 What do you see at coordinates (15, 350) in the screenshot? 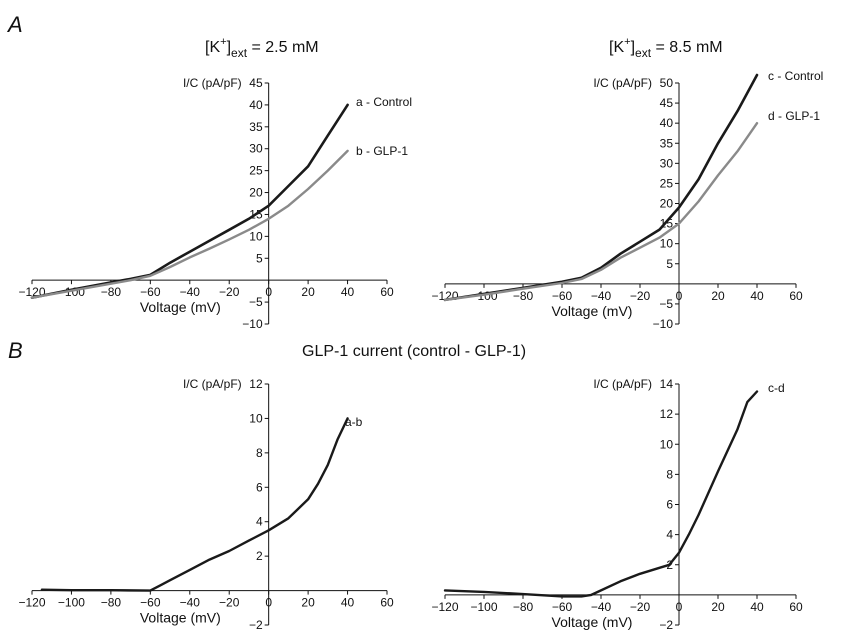
I see `panel-b-label: B` at bounding box center [15, 350].